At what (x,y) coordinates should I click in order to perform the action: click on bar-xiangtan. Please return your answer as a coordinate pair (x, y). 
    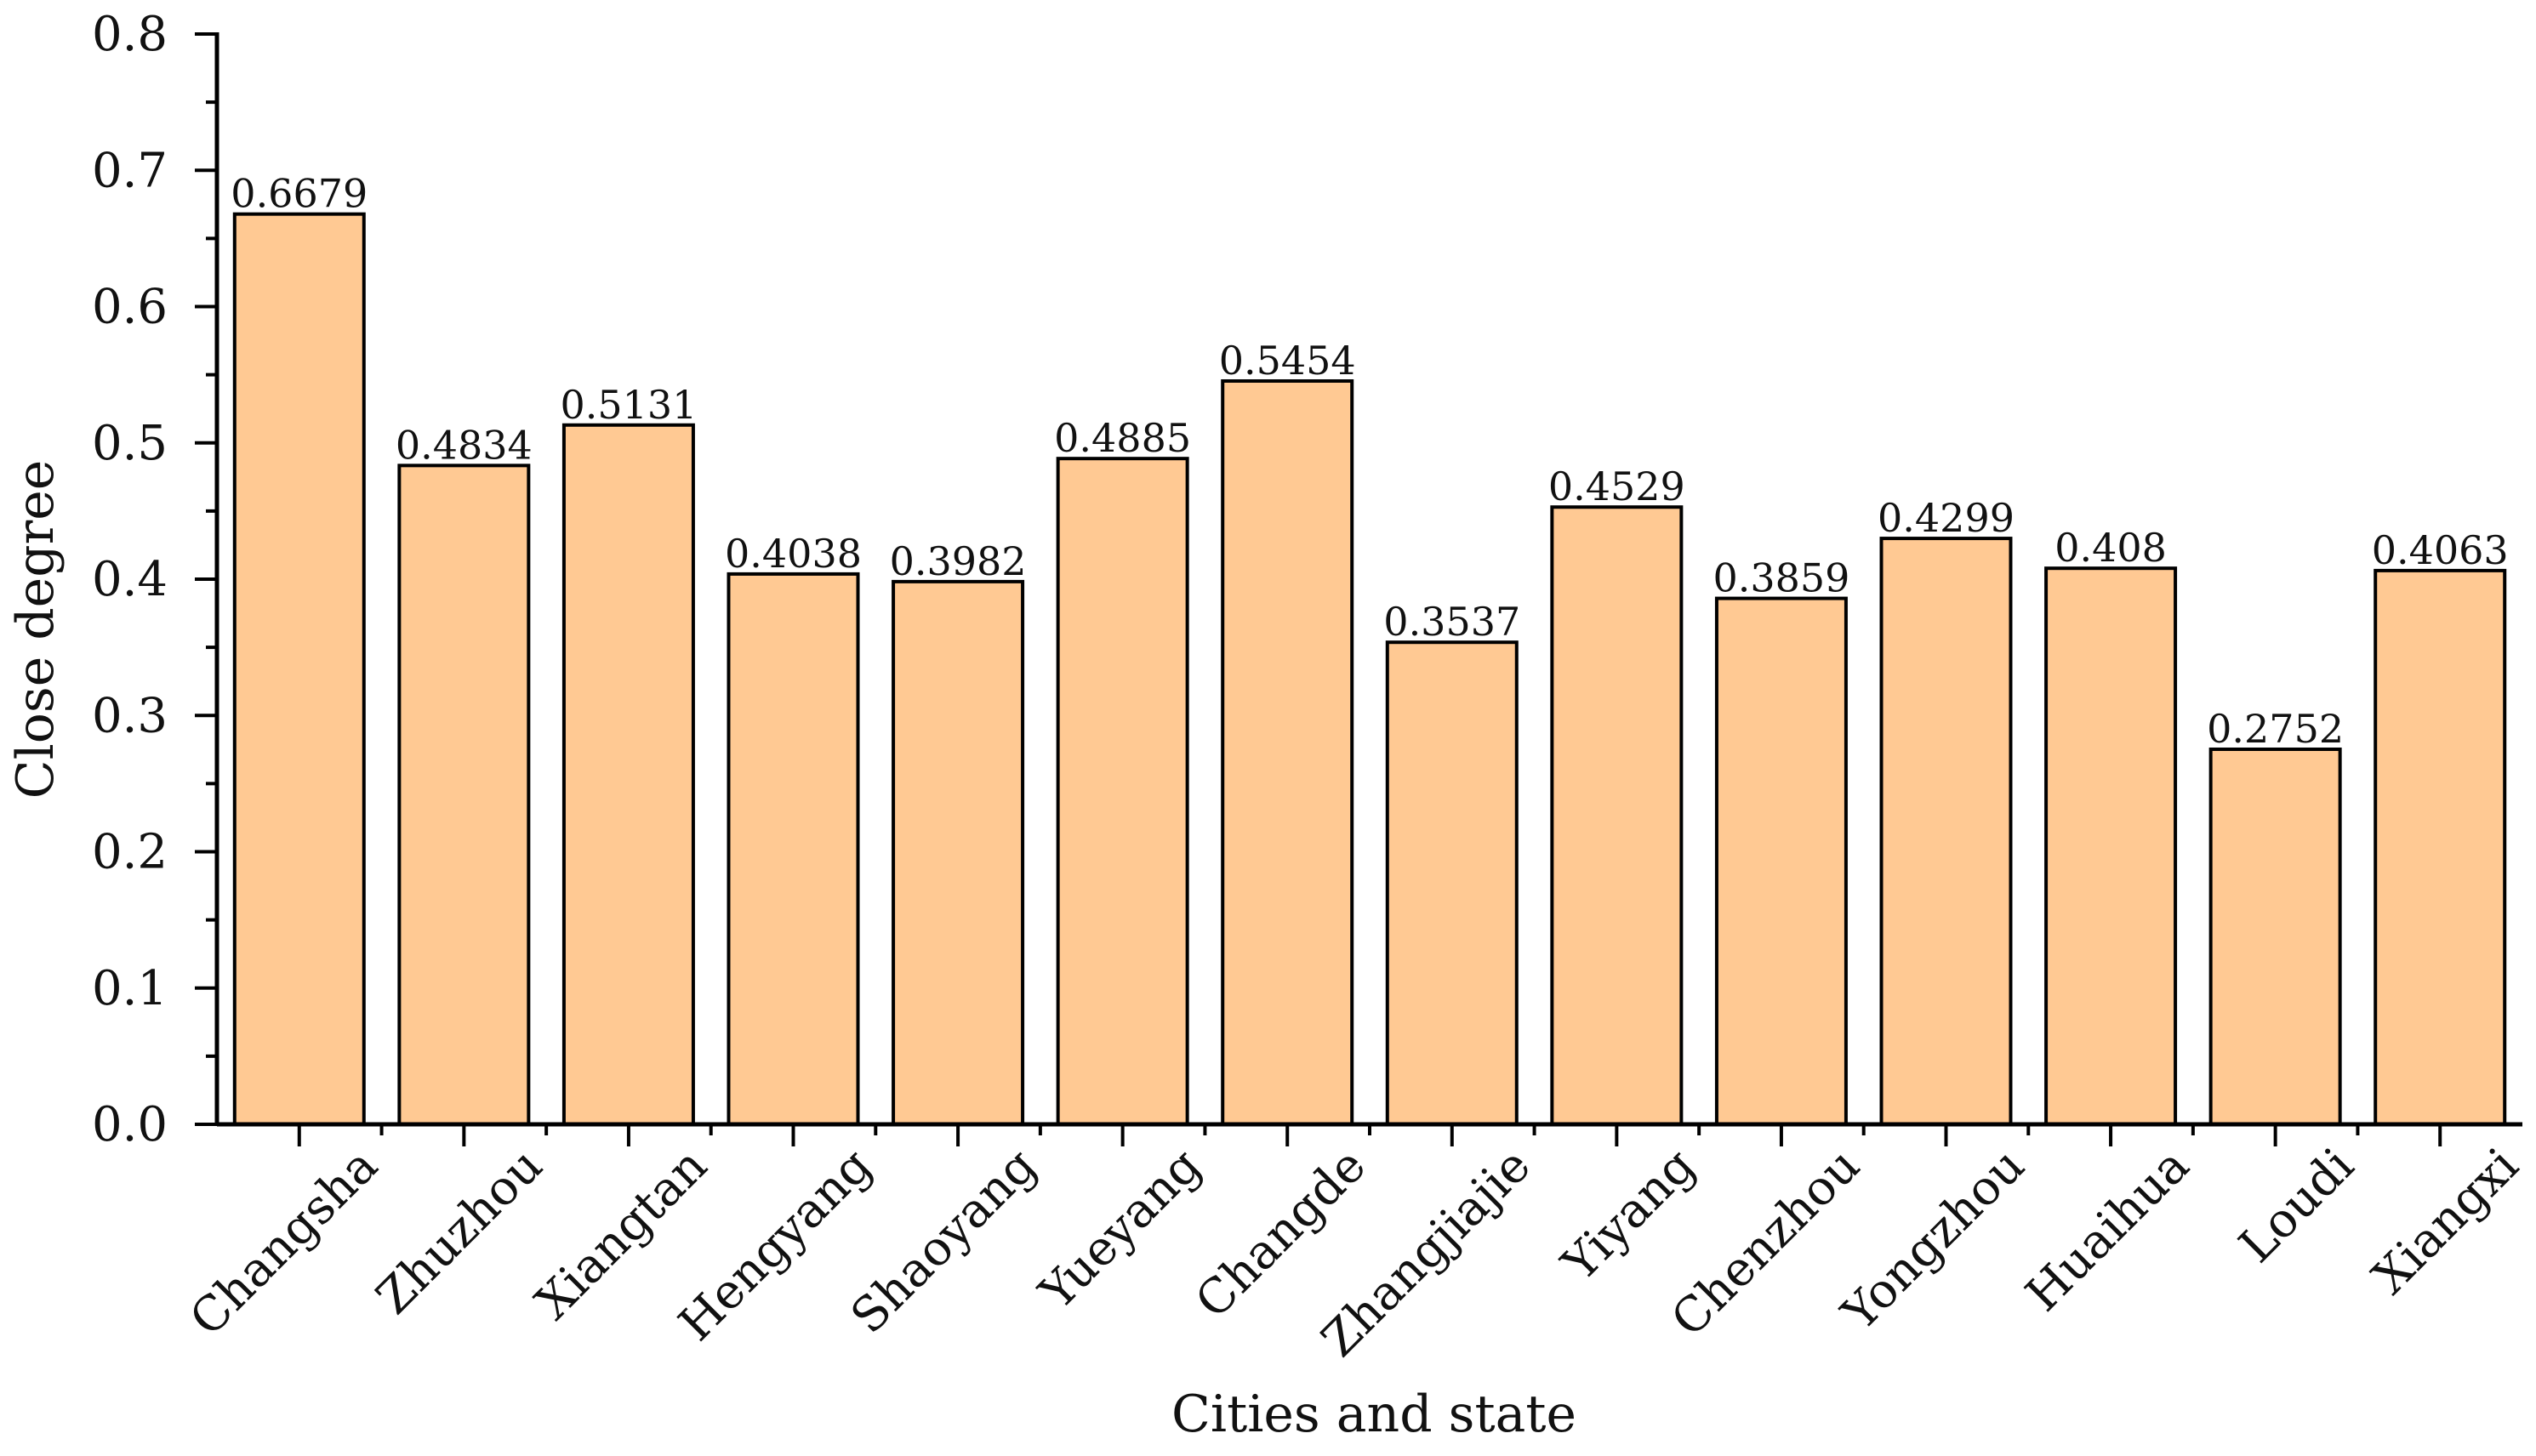
    Looking at the image, I should click on (628, 774).